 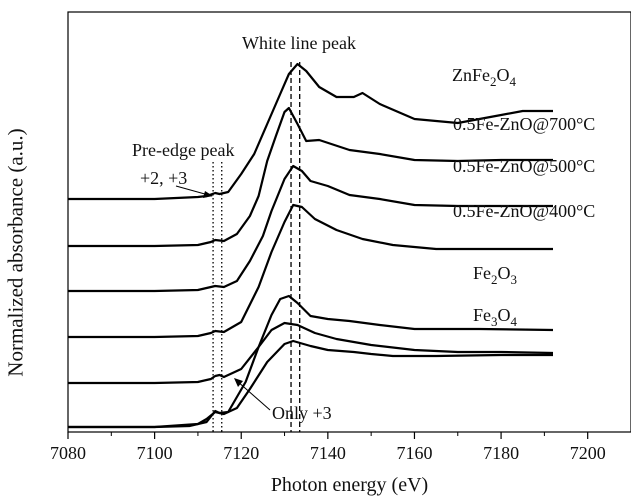 What do you see at coordinates (253, 395) in the screenshot?
I see `only-plus3-arrow` at bounding box center [253, 395].